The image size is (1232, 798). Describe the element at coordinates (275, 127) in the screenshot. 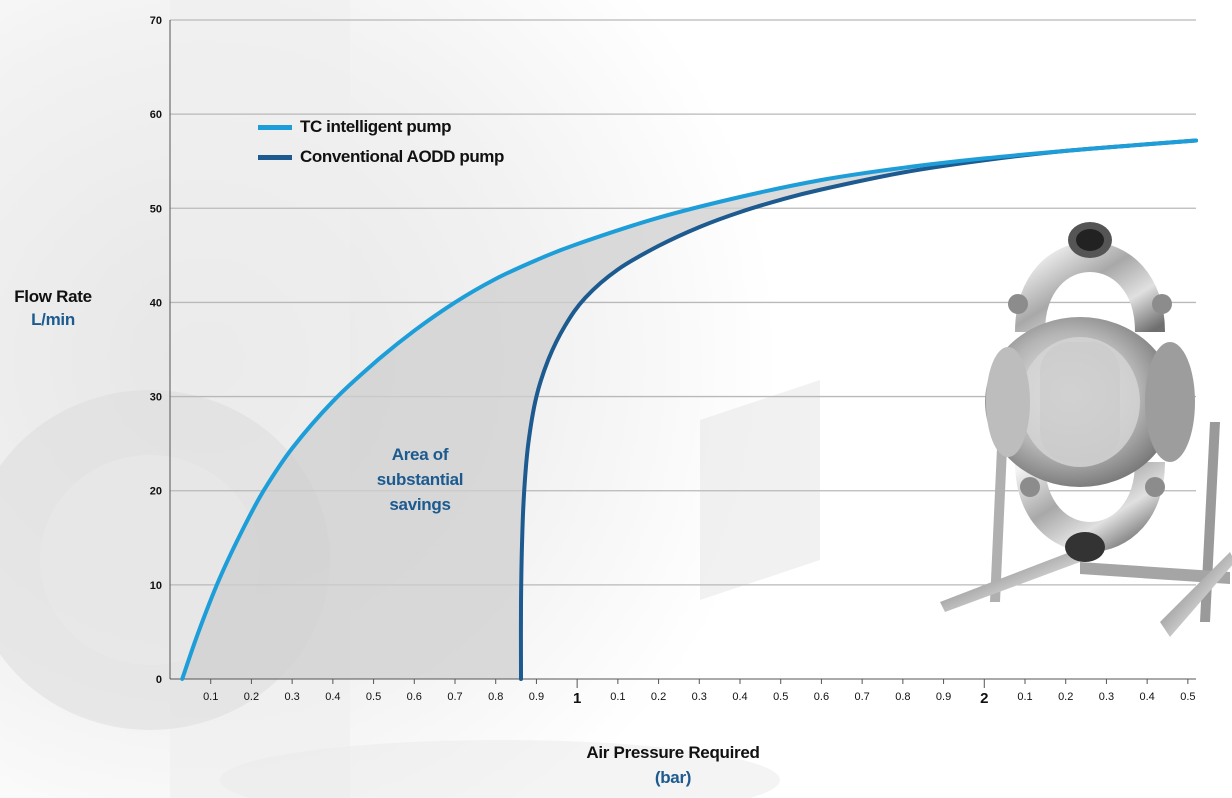

I see `legend-swatch-tc` at that location.